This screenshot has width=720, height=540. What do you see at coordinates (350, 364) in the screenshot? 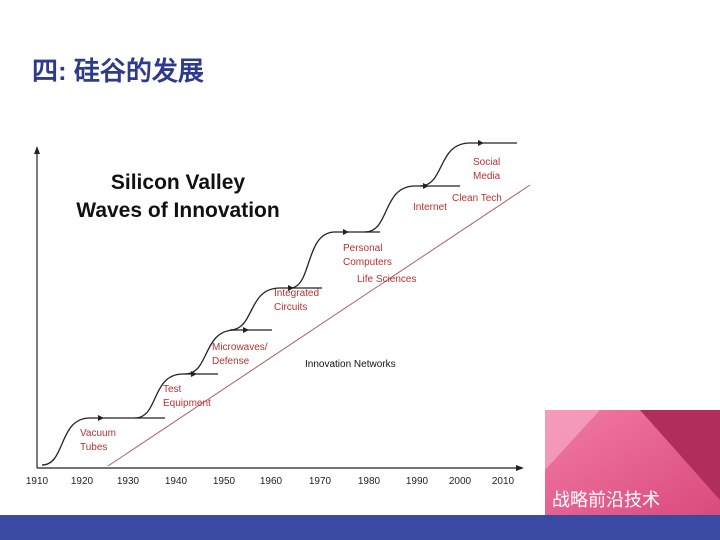
I see `network-label: Innovation Networks` at bounding box center [350, 364].